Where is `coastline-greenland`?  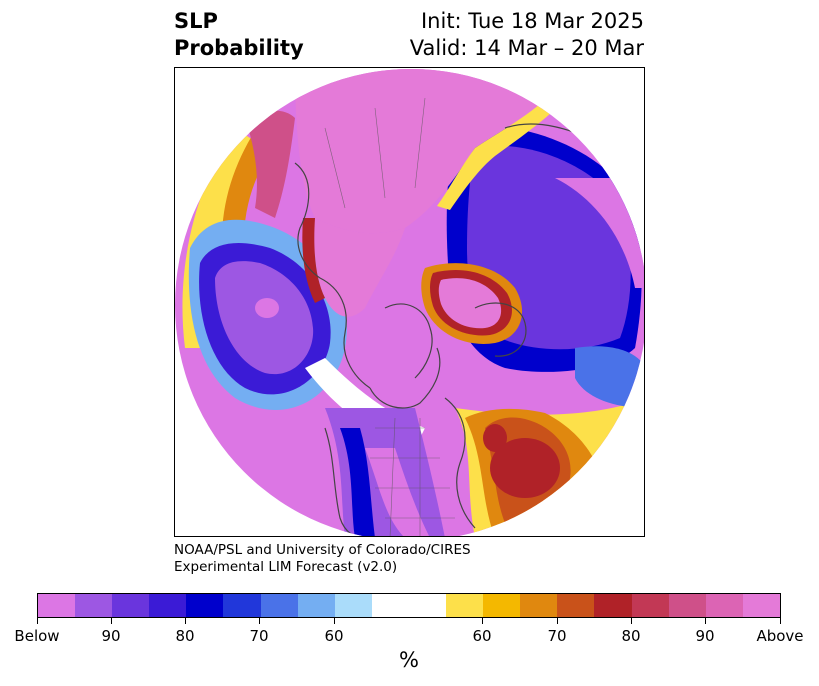 coastline-greenland is located at coordinates (408, 341).